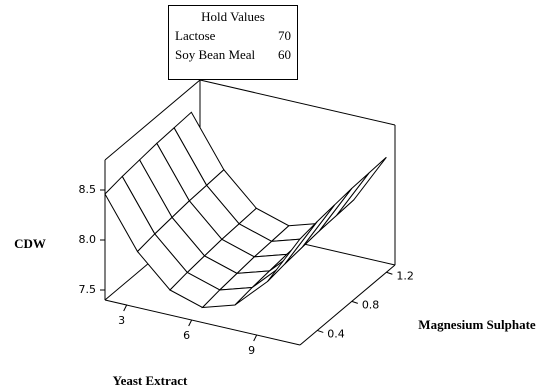 The height and width of the screenshot is (392, 557). What do you see at coordinates (251, 350) in the screenshot?
I see `x-tick-label: 9` at bounding box center [251, 350].